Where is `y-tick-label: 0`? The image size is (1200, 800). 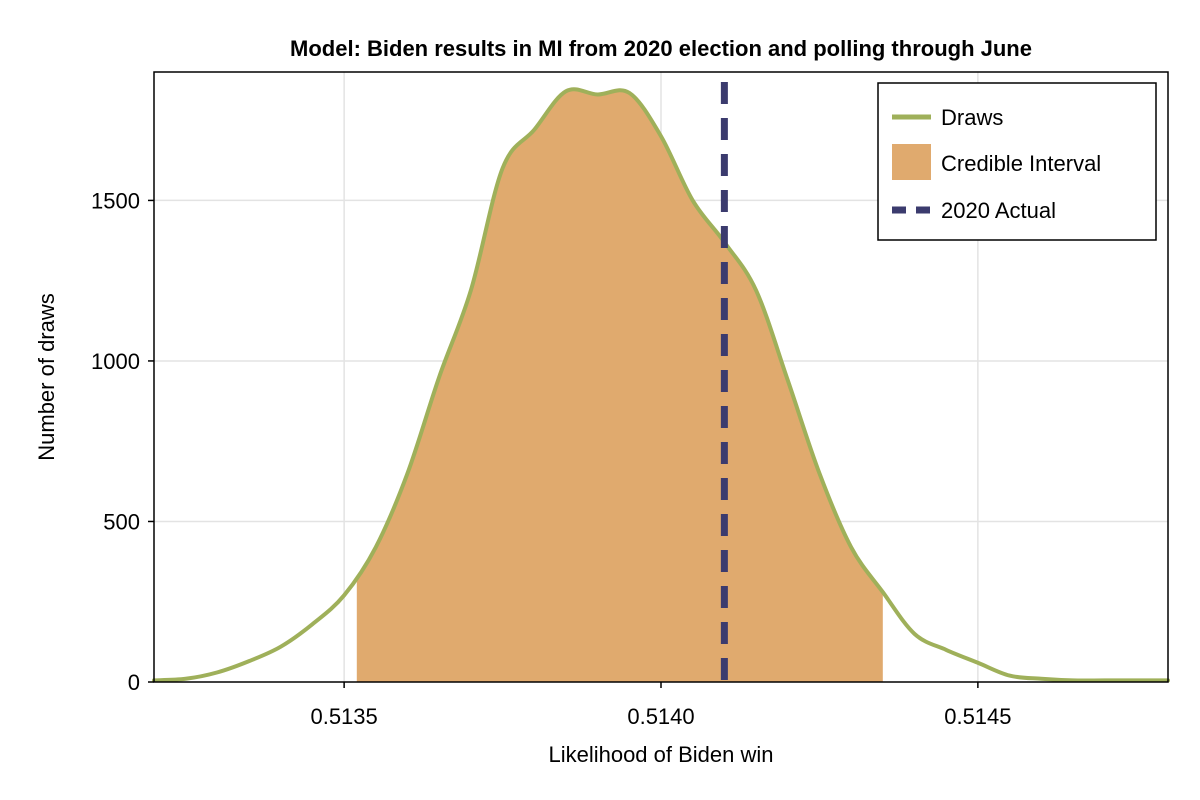 y-tick-label: 0 is located at coordinates (134, 682).